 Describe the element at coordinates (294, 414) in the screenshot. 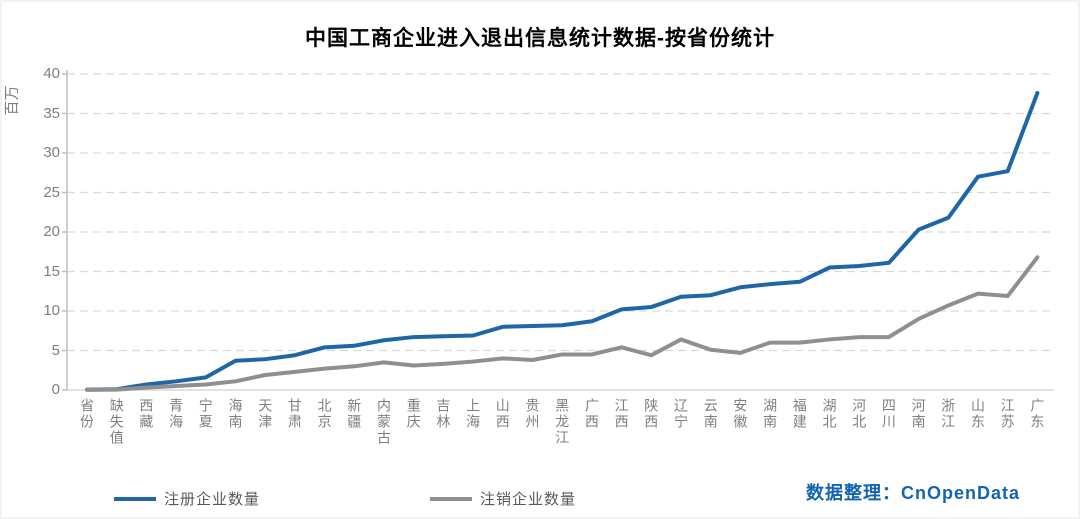

I see `x-category-label: 甘肃` at that location.